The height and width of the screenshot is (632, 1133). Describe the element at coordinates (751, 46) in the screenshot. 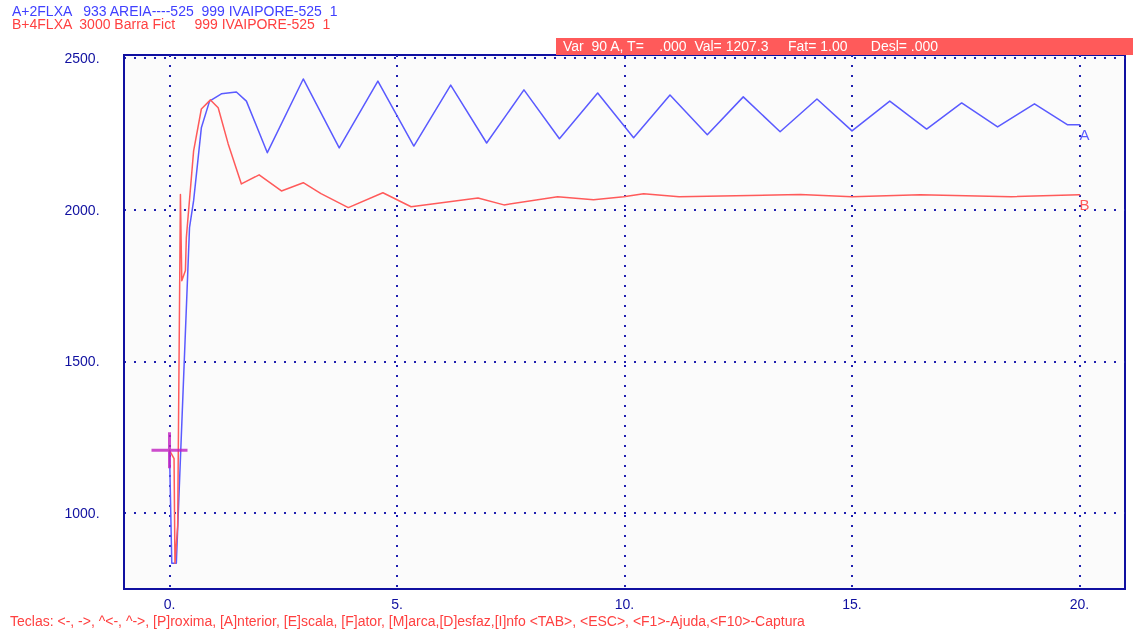

I see `text: Var 90 A, T= .000 Val= 1207.3 Fat= 1.00 Desl= .000` at that location.